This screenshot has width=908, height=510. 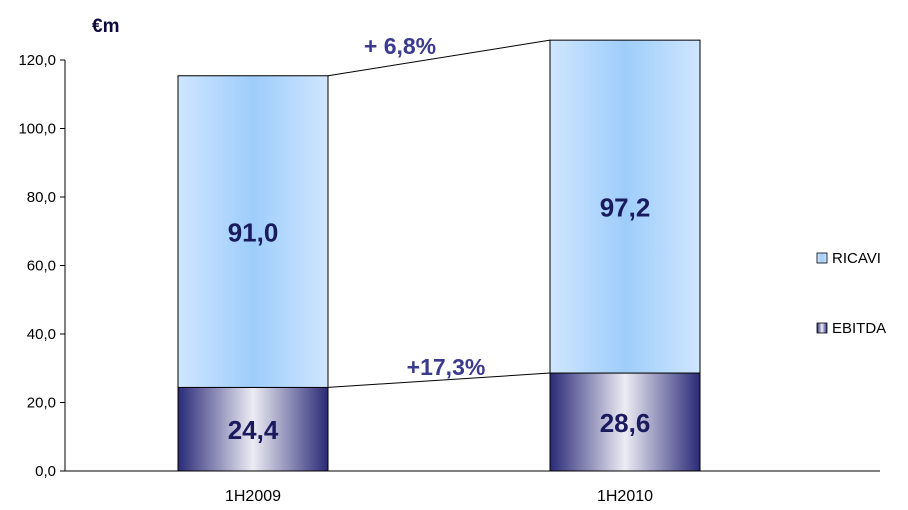 I want to click on x-tick-label: 1H2009, so click(x=253, y=496).